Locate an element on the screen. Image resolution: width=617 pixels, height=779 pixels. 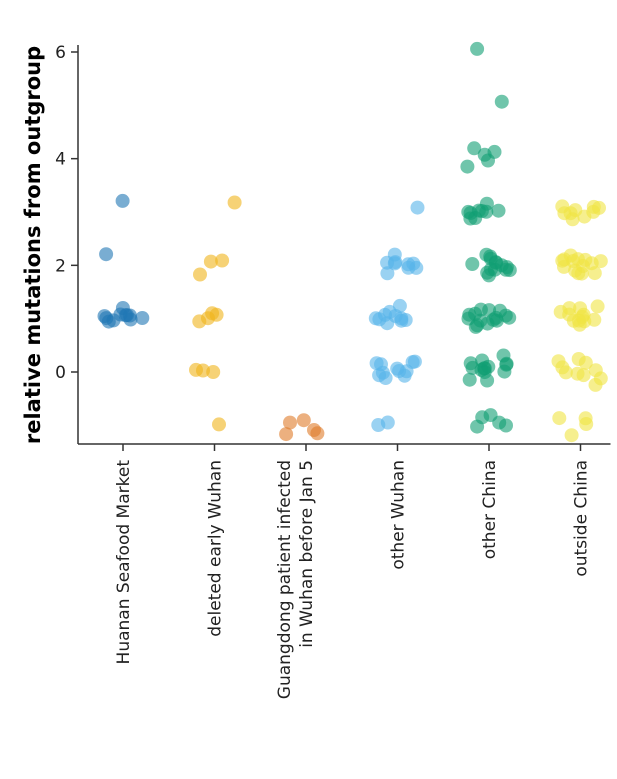
y-tick-label-6: 6 is located at coordinates (60, 53).